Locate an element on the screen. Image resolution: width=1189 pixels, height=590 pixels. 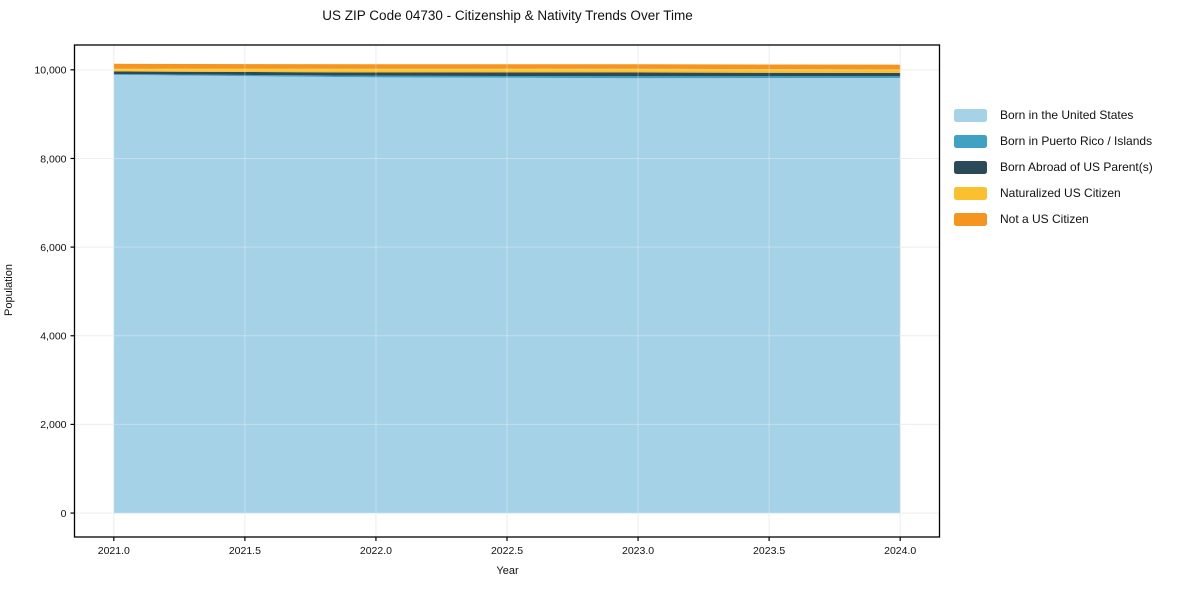
legend-label: Born Abroad of US Parent(s) is located at coordinates (1076, 167).